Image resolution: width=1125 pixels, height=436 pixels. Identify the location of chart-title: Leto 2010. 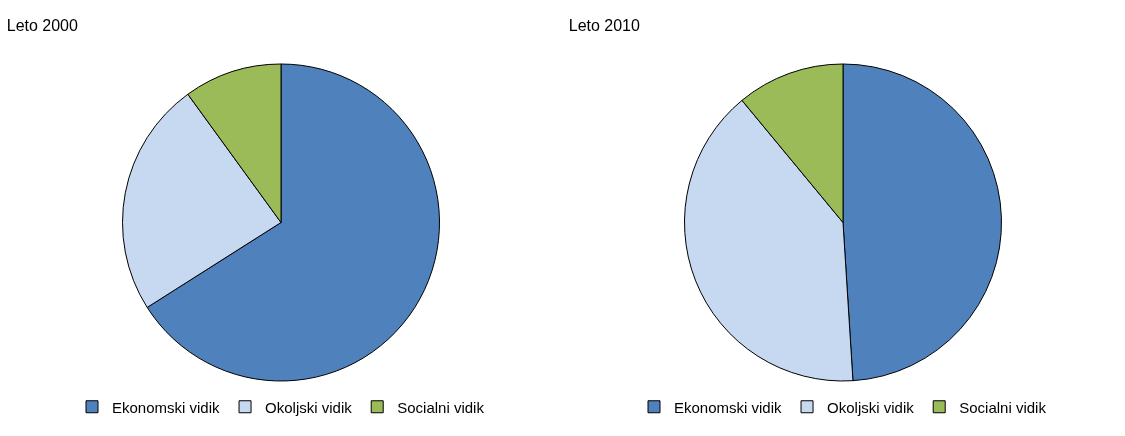
(604, 25).